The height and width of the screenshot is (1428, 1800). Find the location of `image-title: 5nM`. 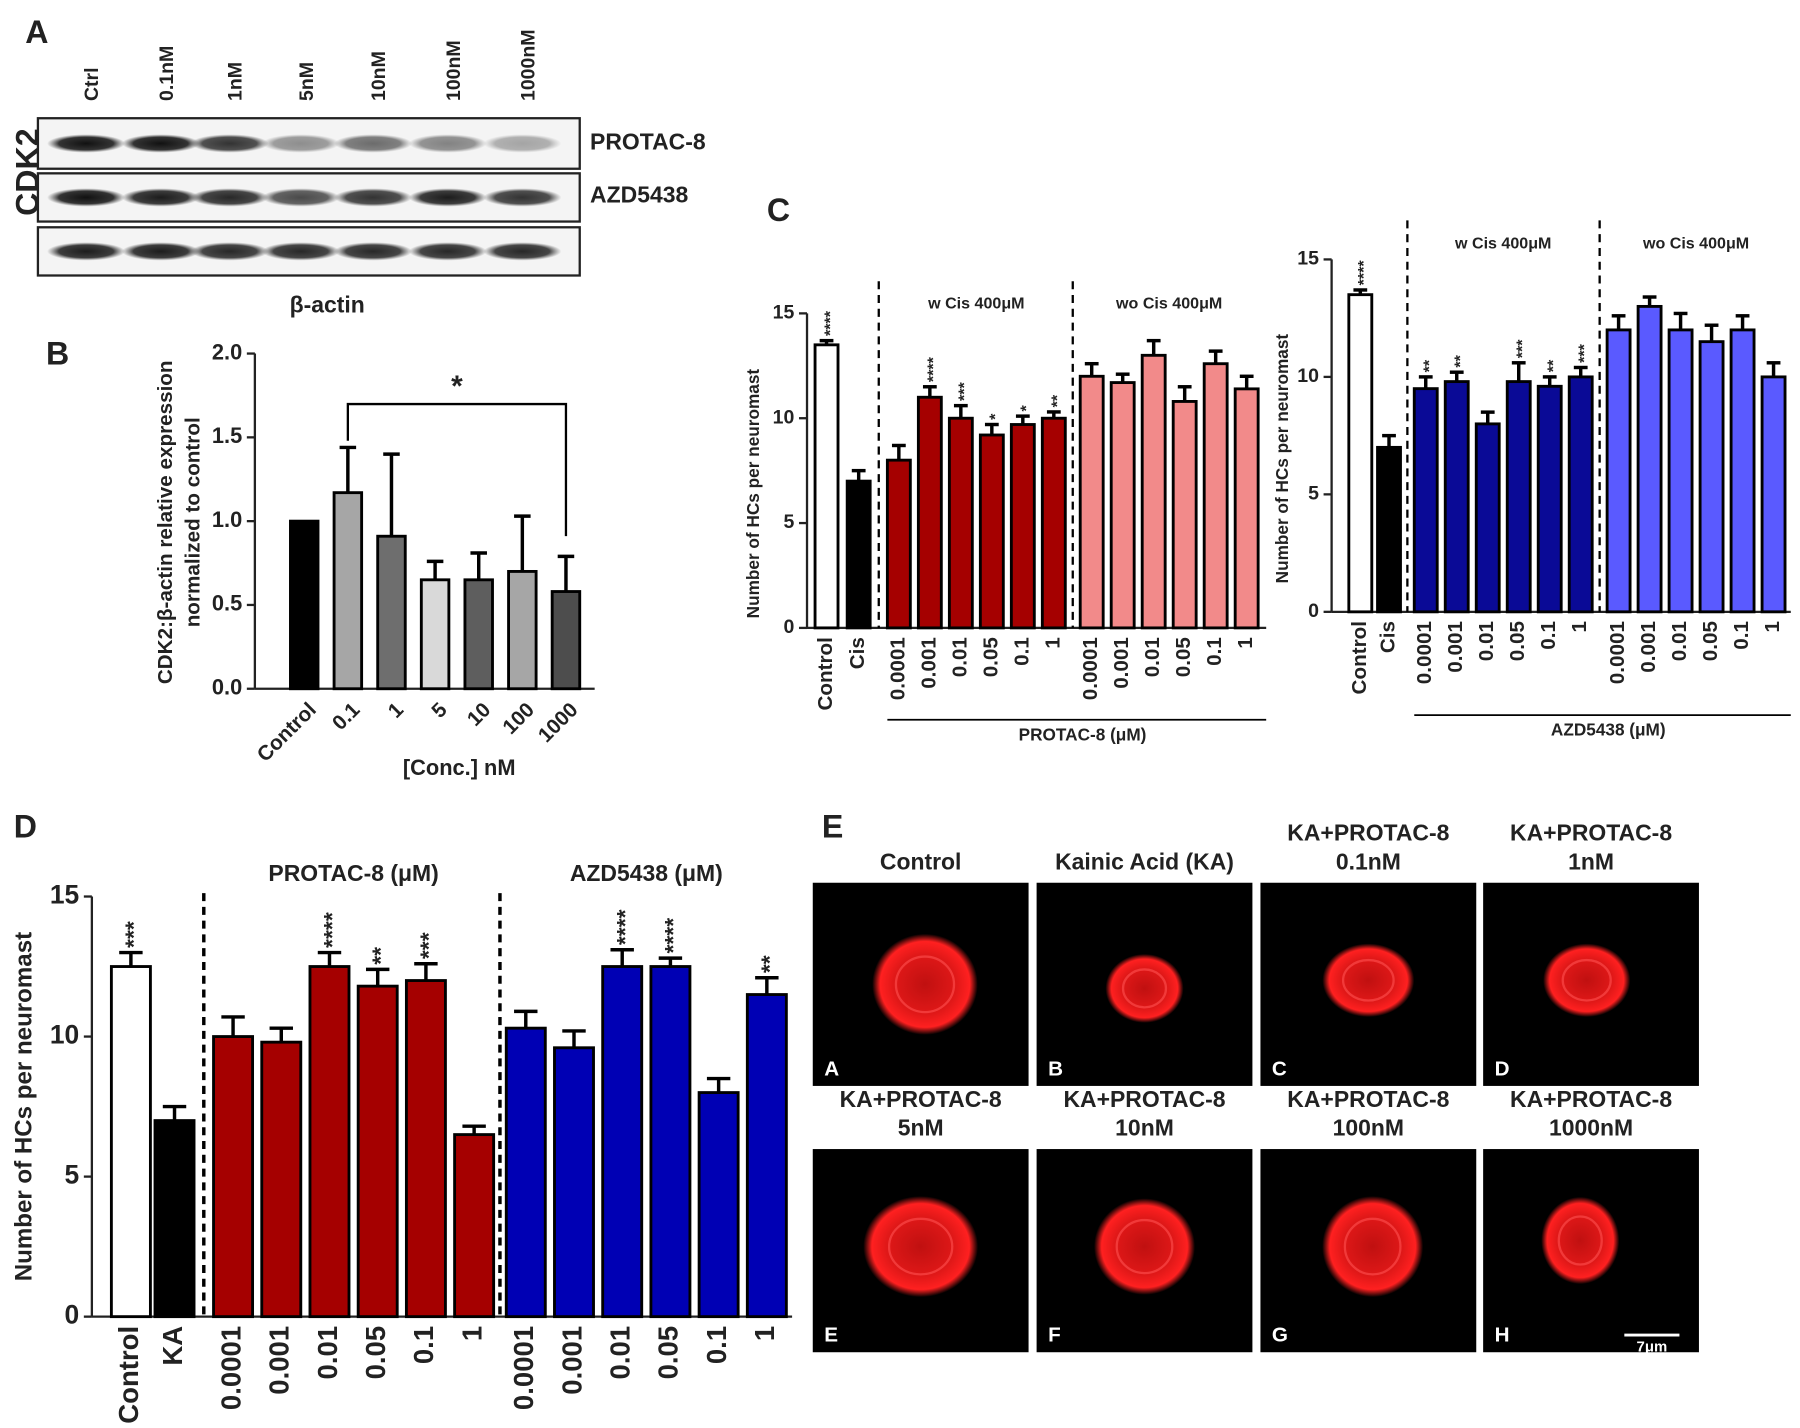

image-title: 5nM is located at coordinates (921, 1128).